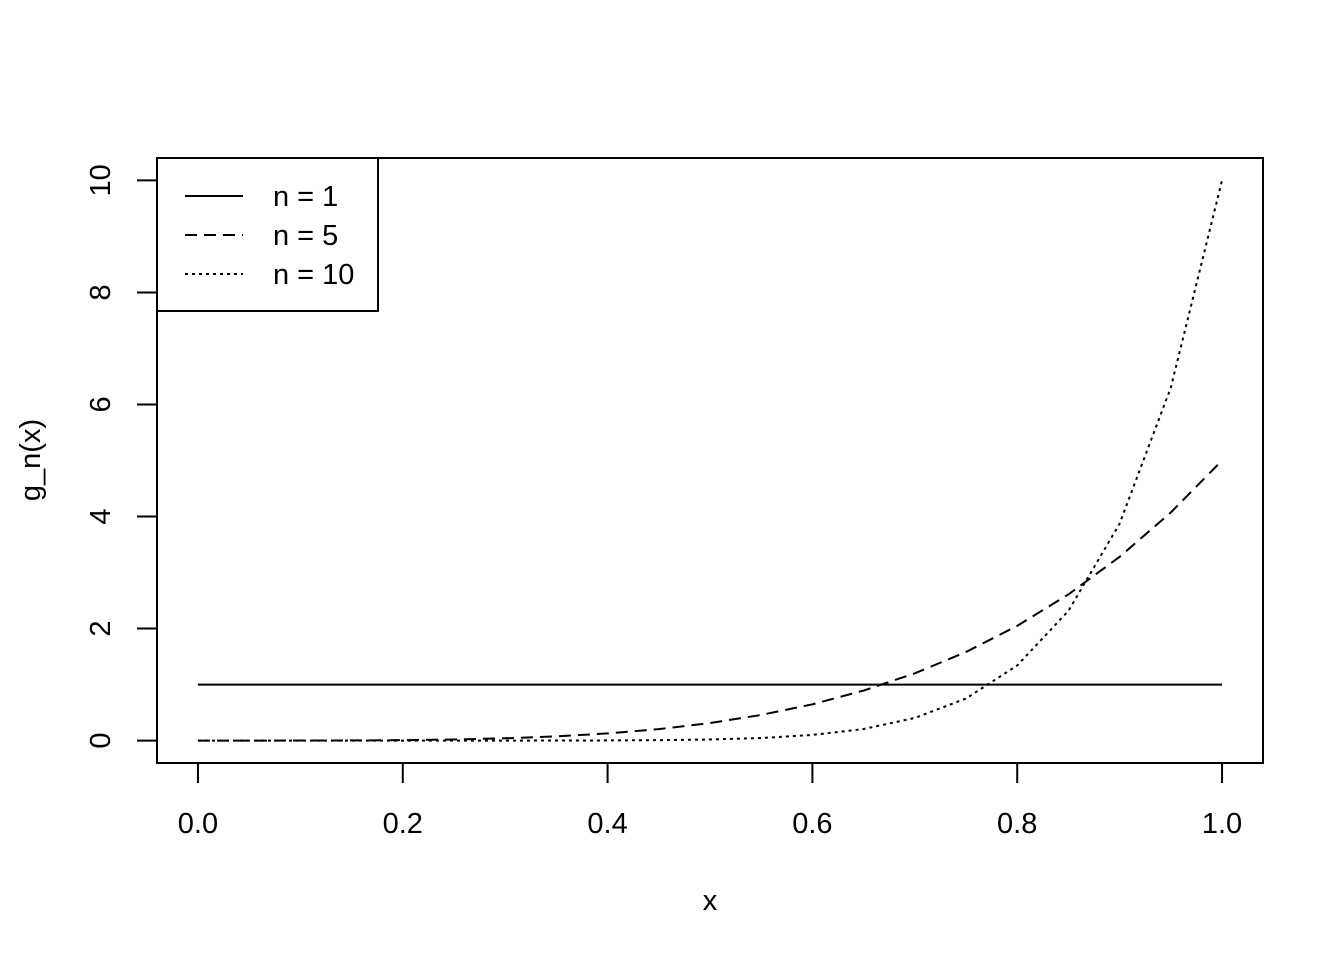 Image resolution: width=1344 pixels, height=965 pixels. Describe the element at coordinates (710, 901) in the screenshot. I see `x-axis-label: x` at that location.